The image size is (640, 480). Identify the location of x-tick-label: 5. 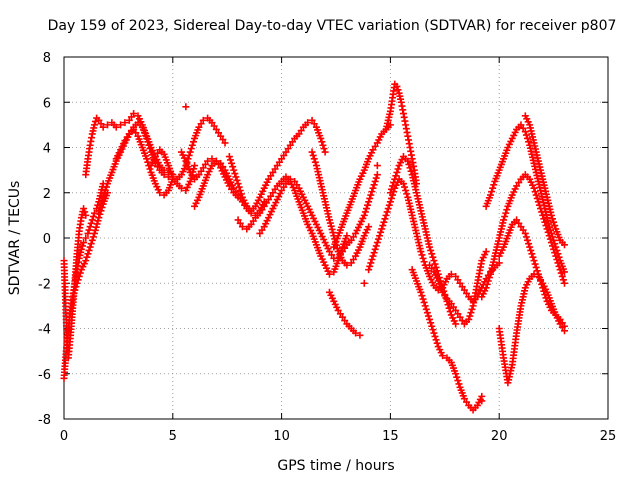
(173, 436).